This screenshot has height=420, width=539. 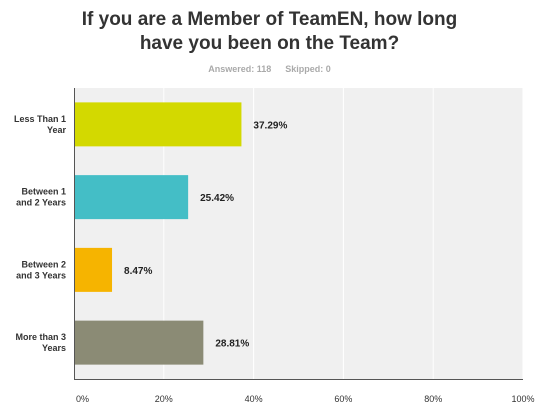 I want to click on x-tick-label: 80%, so click(x=433, y=399).